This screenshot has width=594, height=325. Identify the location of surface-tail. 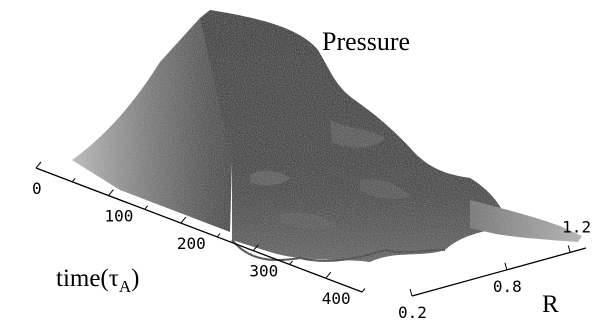
(526, 221).